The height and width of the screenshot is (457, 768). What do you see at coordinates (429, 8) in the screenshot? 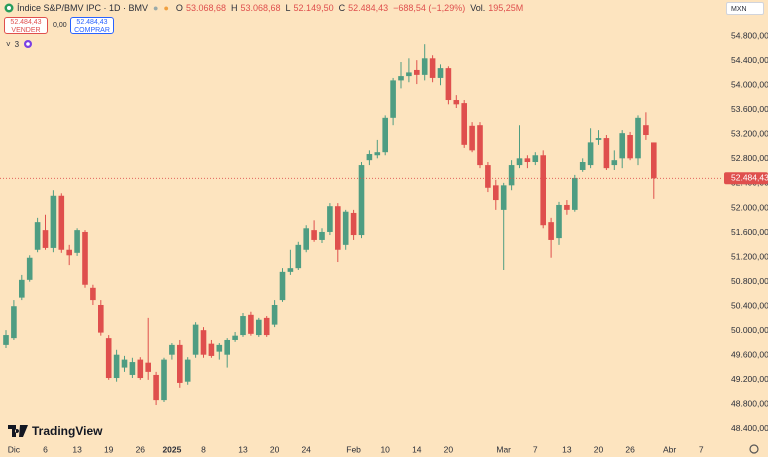
I see `change-value: −688,54 (−1,29%)` at bounding box center [429, 8].